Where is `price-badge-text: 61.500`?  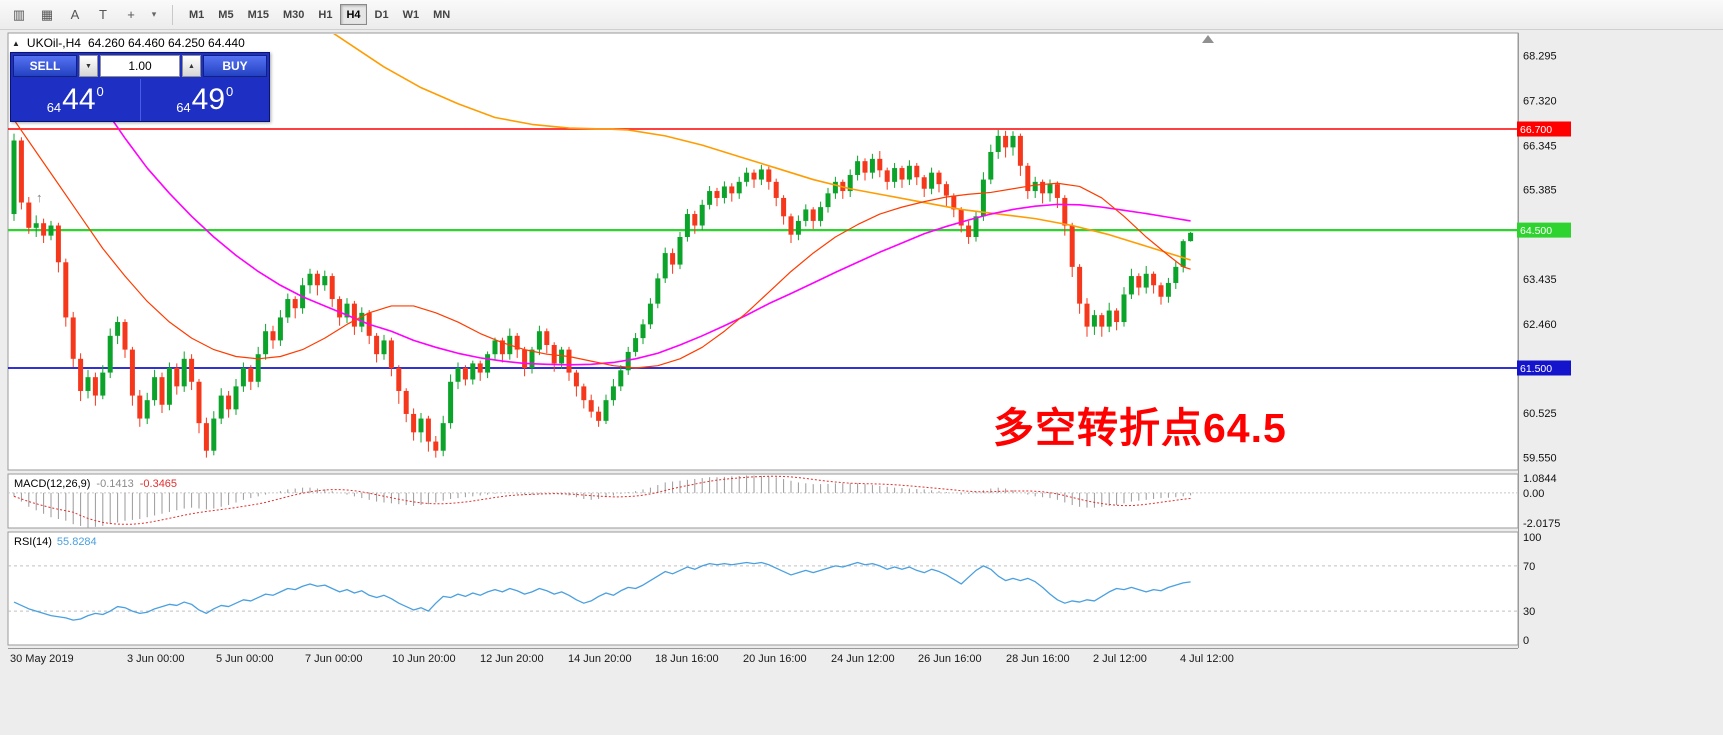 price-badge-text: 61.500 is located at coordinates (1536, 369).